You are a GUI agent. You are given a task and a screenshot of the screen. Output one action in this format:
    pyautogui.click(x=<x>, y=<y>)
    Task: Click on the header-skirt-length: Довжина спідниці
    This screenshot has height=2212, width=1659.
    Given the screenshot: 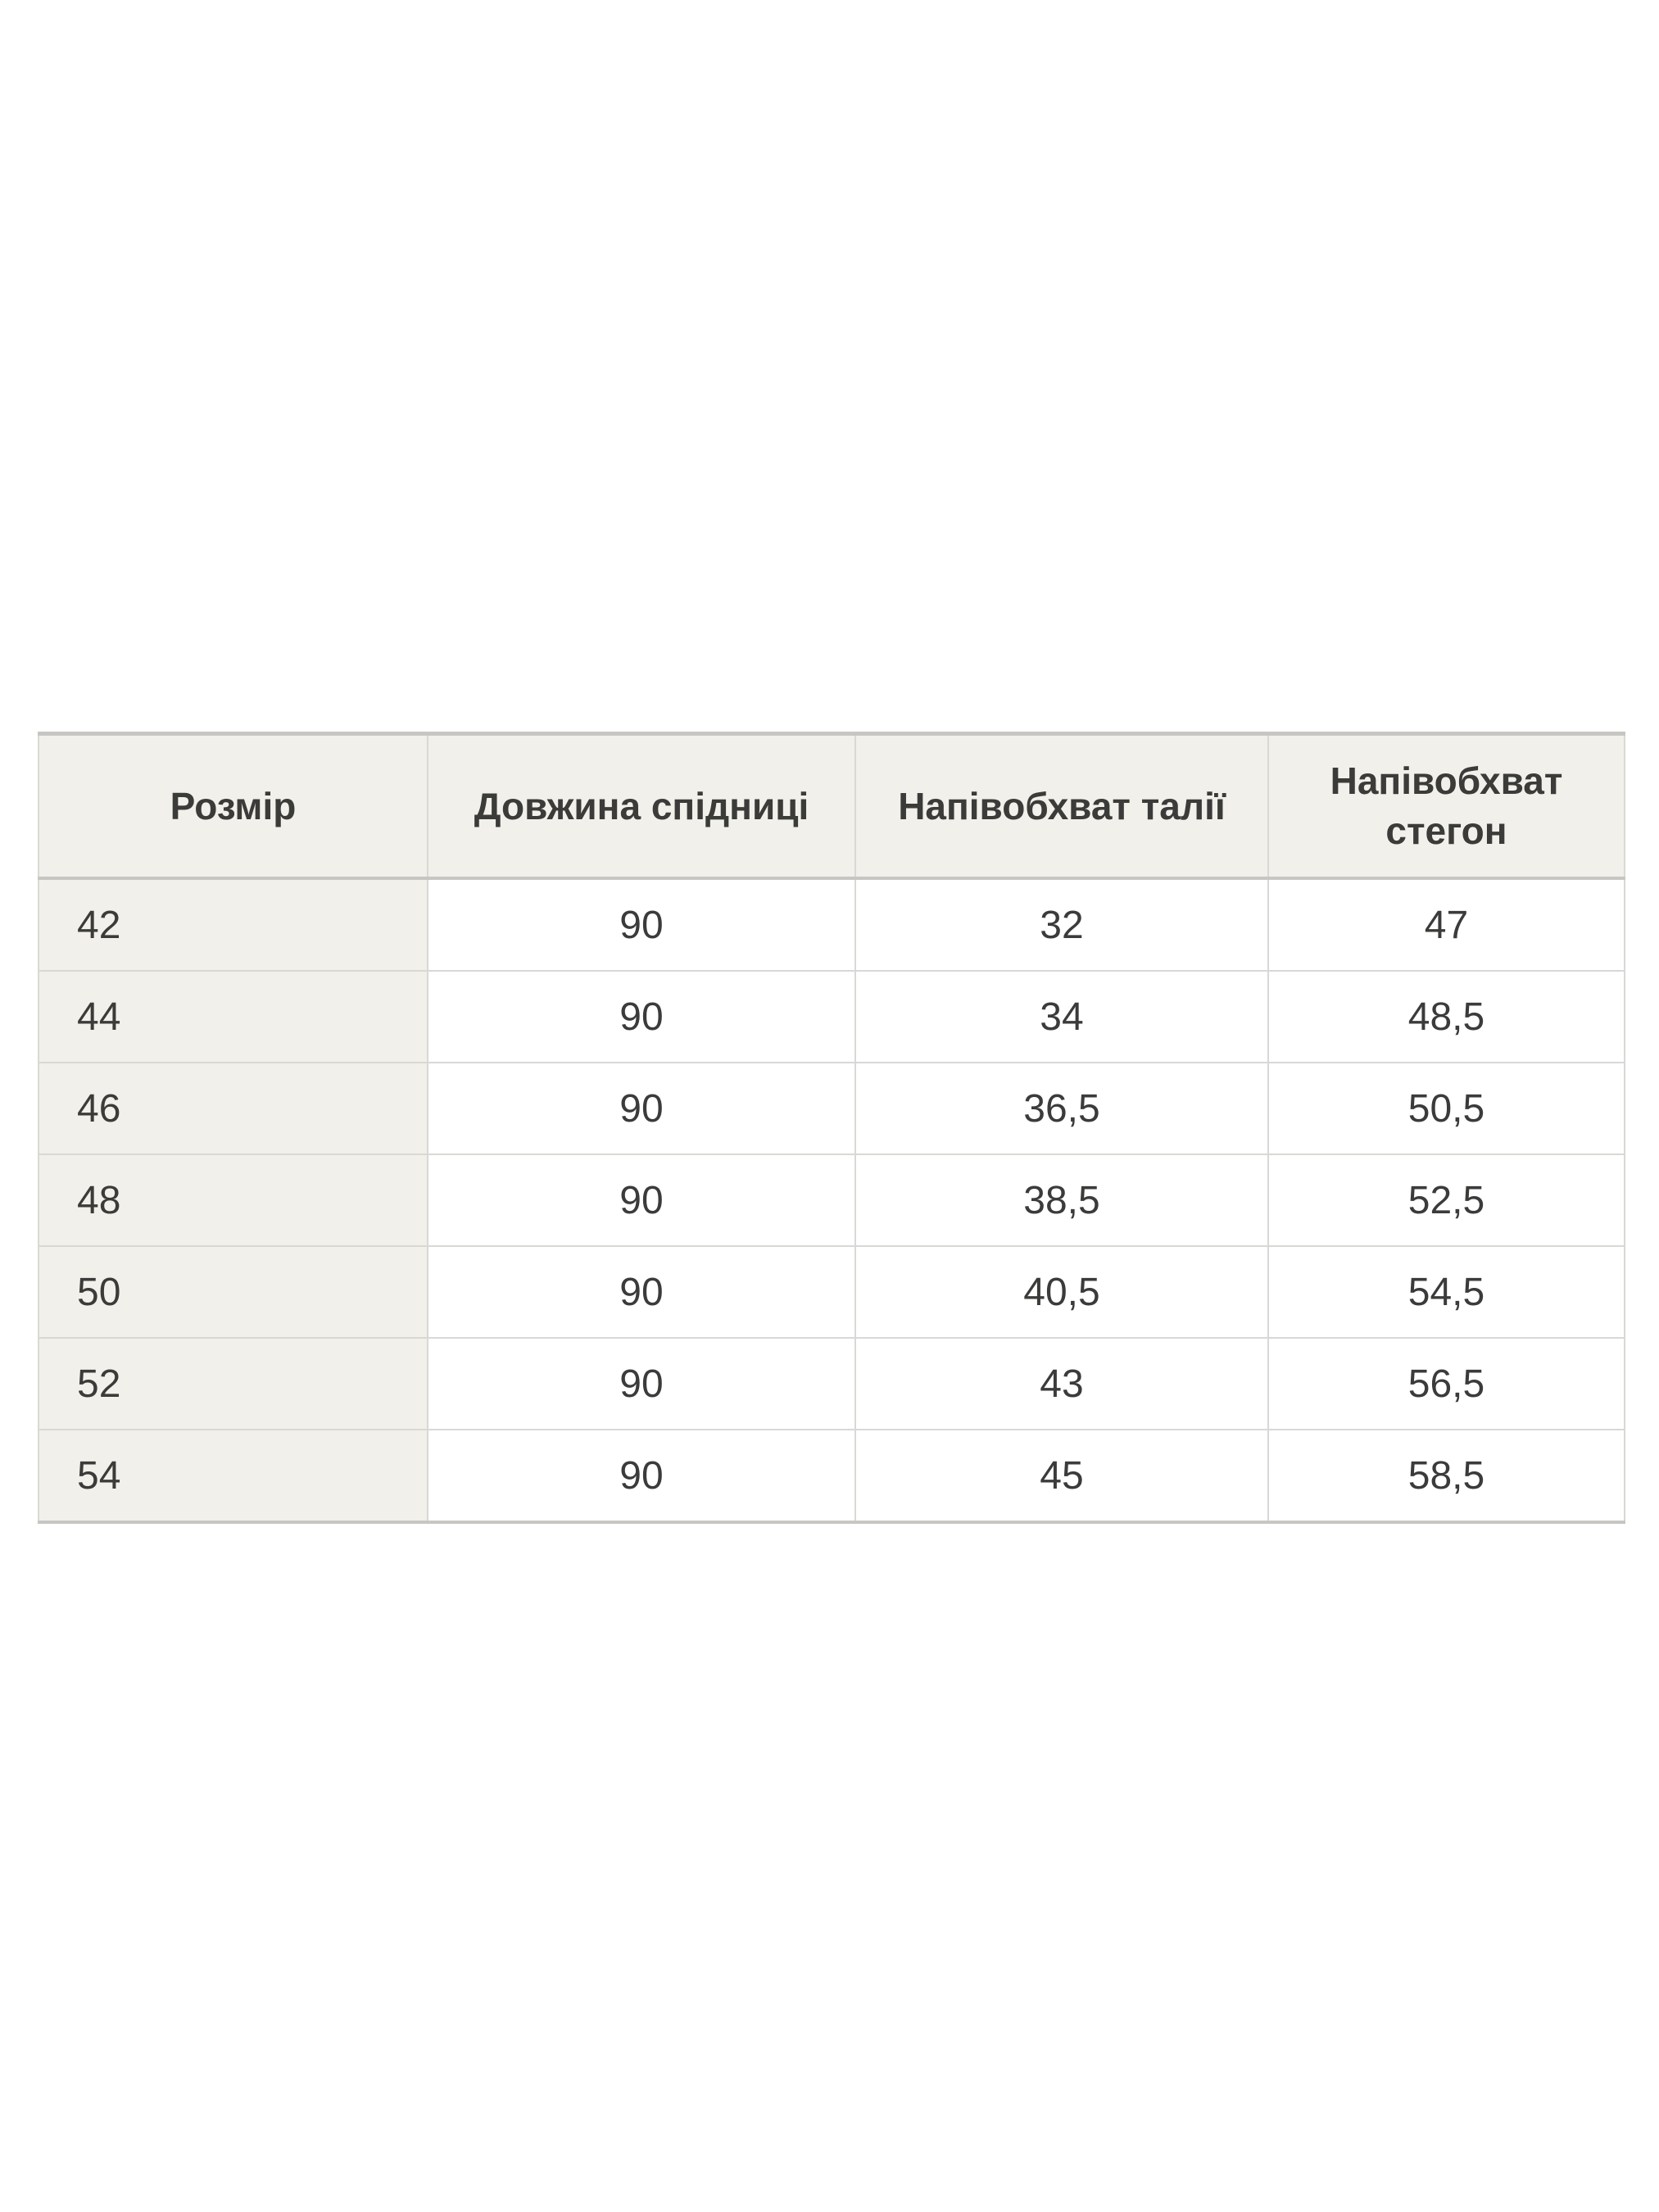 What is the action you would take?
    pyautogui.click(x=641, y=806)
    